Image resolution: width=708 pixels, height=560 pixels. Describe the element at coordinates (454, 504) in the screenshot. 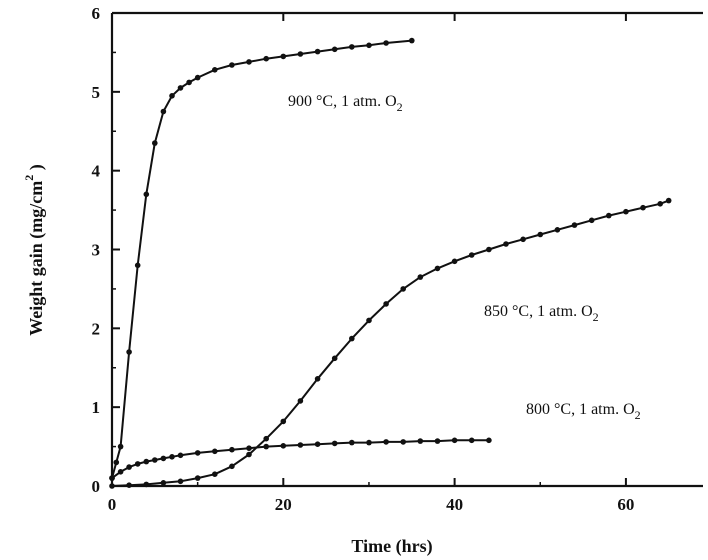

I see `x-tick-label: 40` at that location.